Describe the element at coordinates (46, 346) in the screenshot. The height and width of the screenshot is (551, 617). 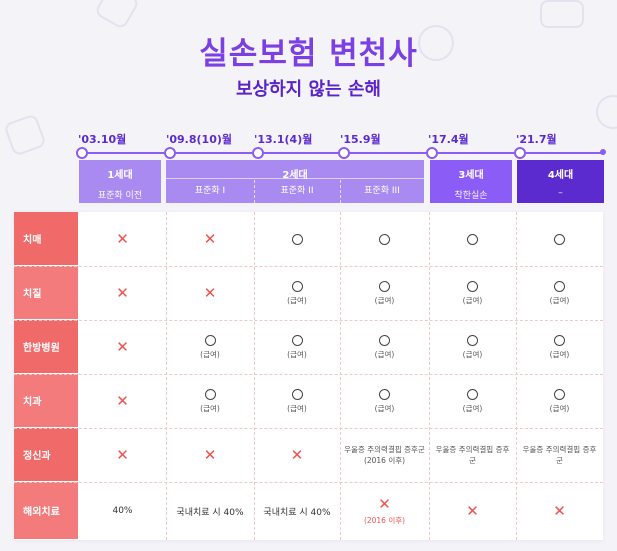
I see `row-label: 한방병원` at that location.